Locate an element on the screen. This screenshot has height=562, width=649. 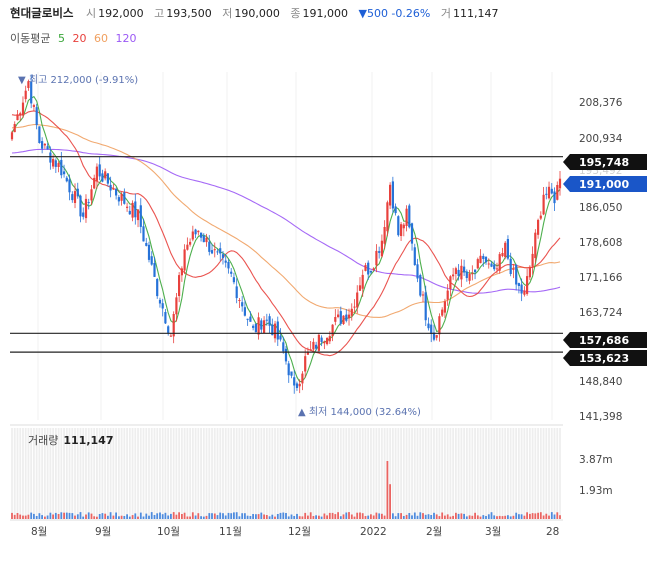
x-label: 8월 is located at coordinates (39, 532).